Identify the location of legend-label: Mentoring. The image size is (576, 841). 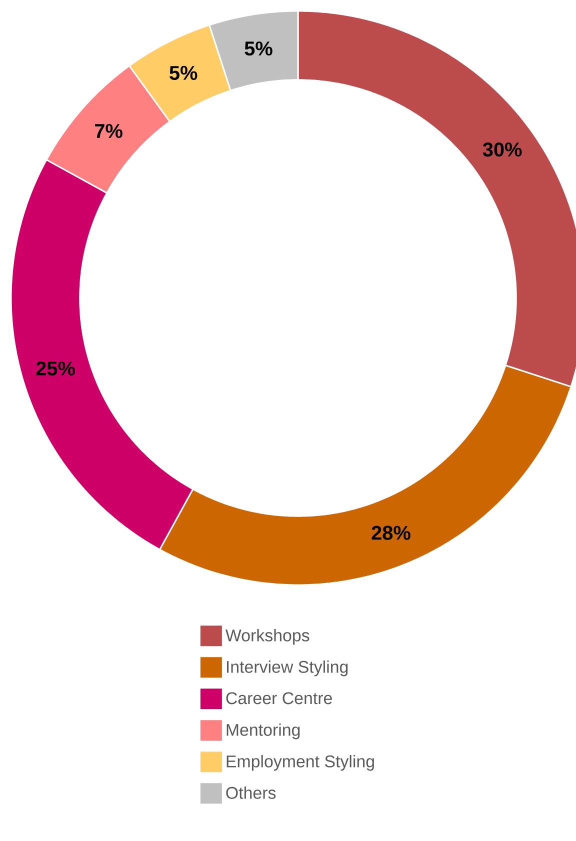
(263, 731).